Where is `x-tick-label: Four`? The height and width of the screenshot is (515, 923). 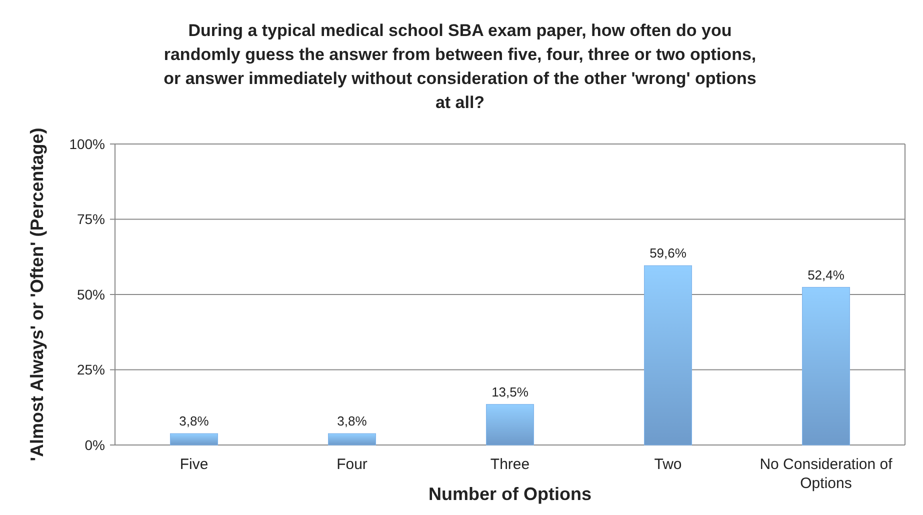
x-tick-label: Four is located at coordinates (352, 464).